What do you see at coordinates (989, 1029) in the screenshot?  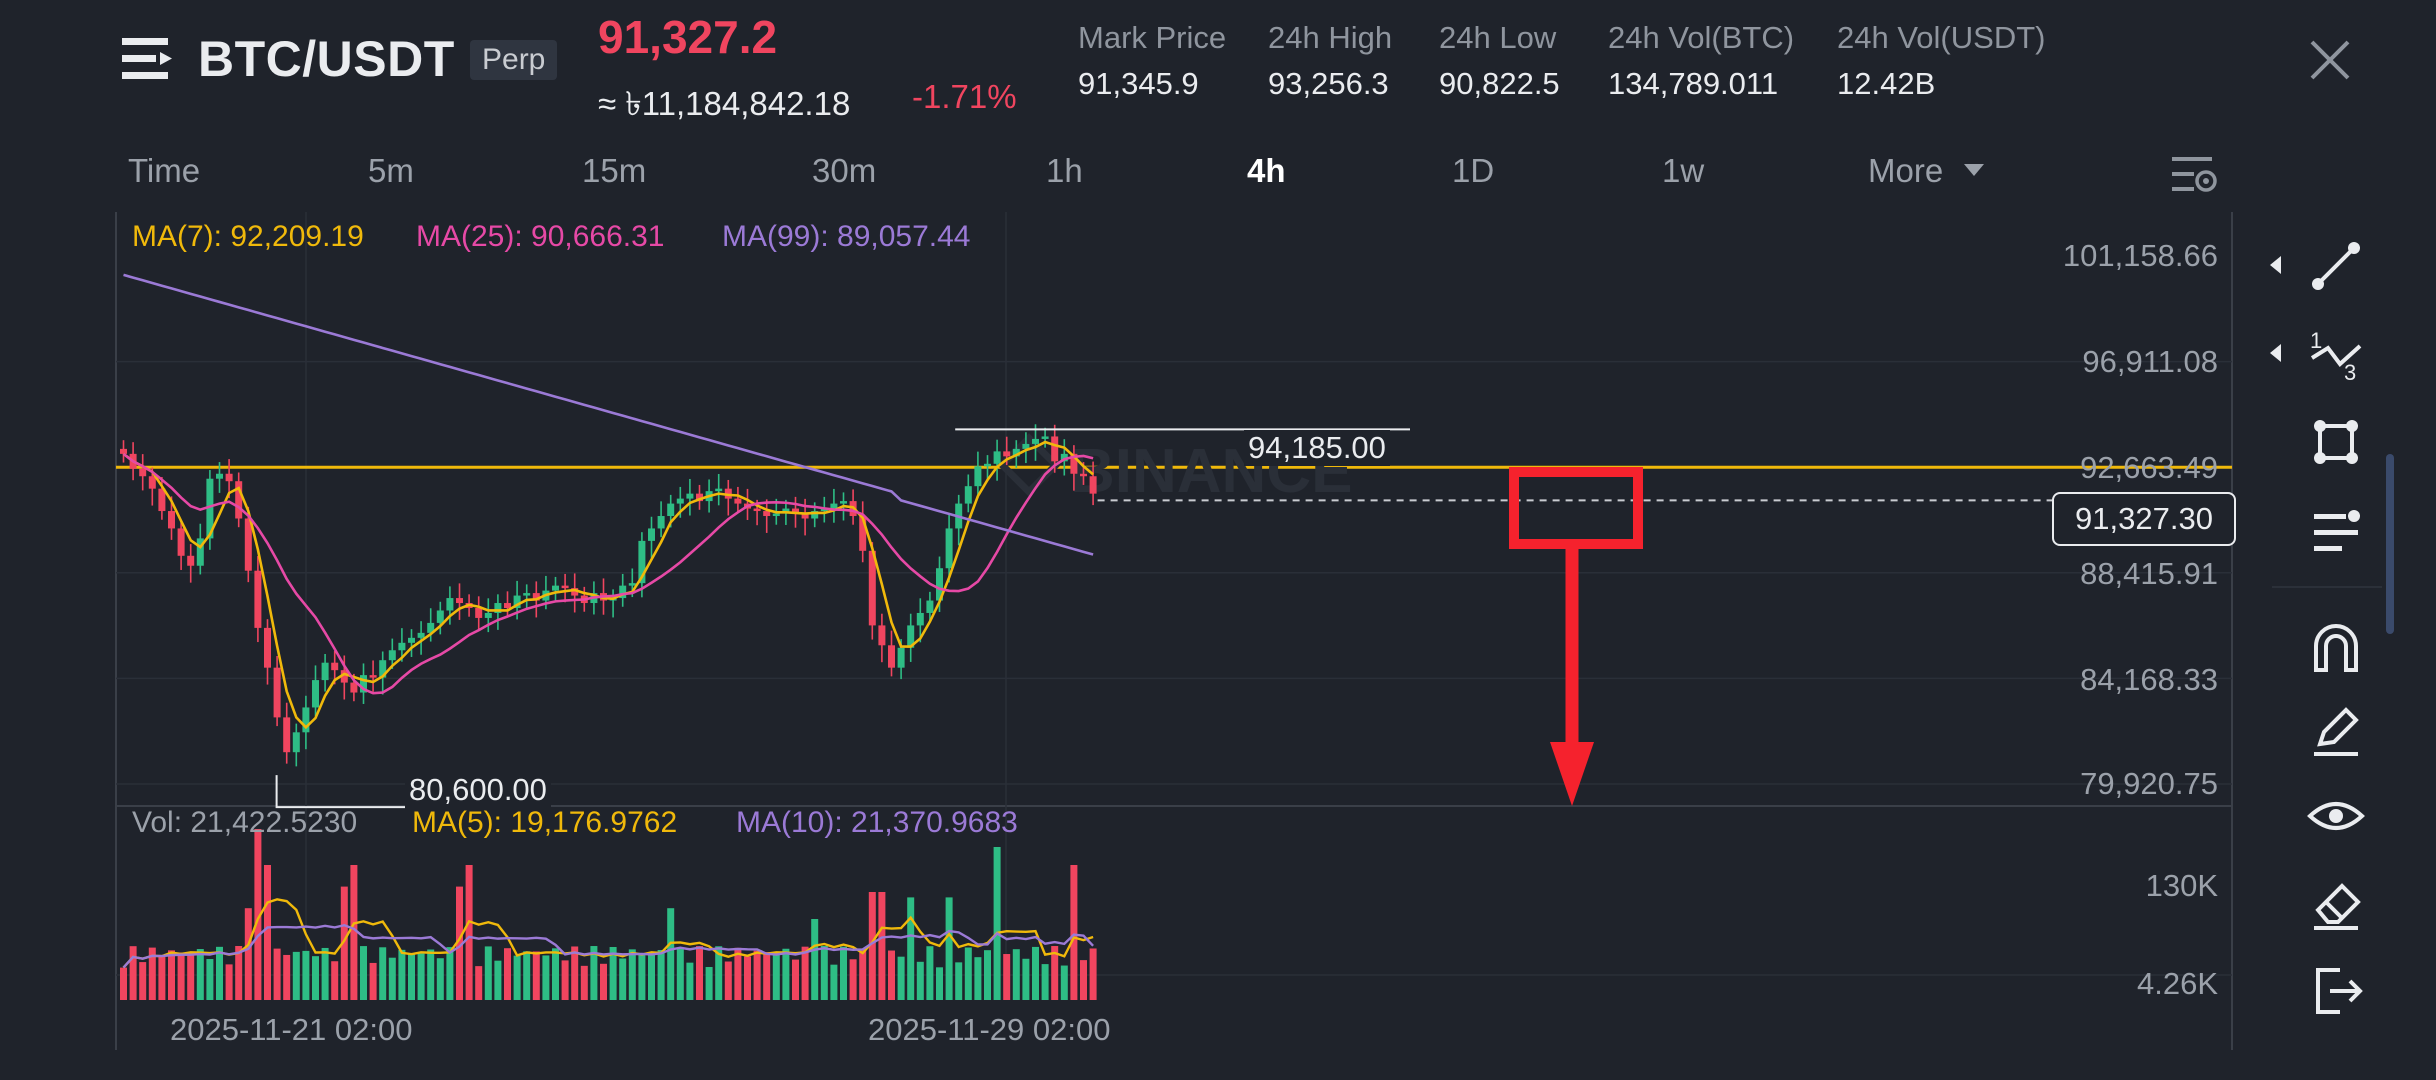 I see `date-tick: 2025-11-29 02:00` at bounding box center [989, 1029].